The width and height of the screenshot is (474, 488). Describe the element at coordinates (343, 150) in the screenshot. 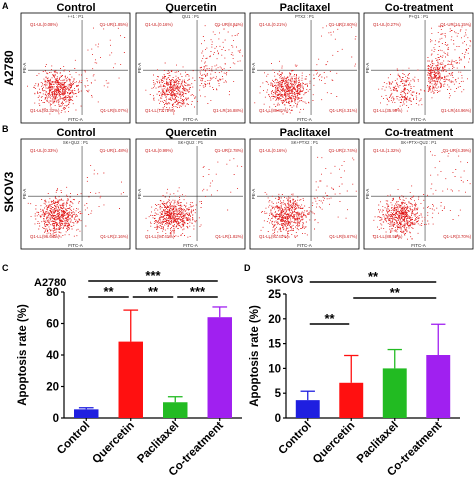

I see `quadrant-label-ur: Q1-UR(2.74%)` at that location.